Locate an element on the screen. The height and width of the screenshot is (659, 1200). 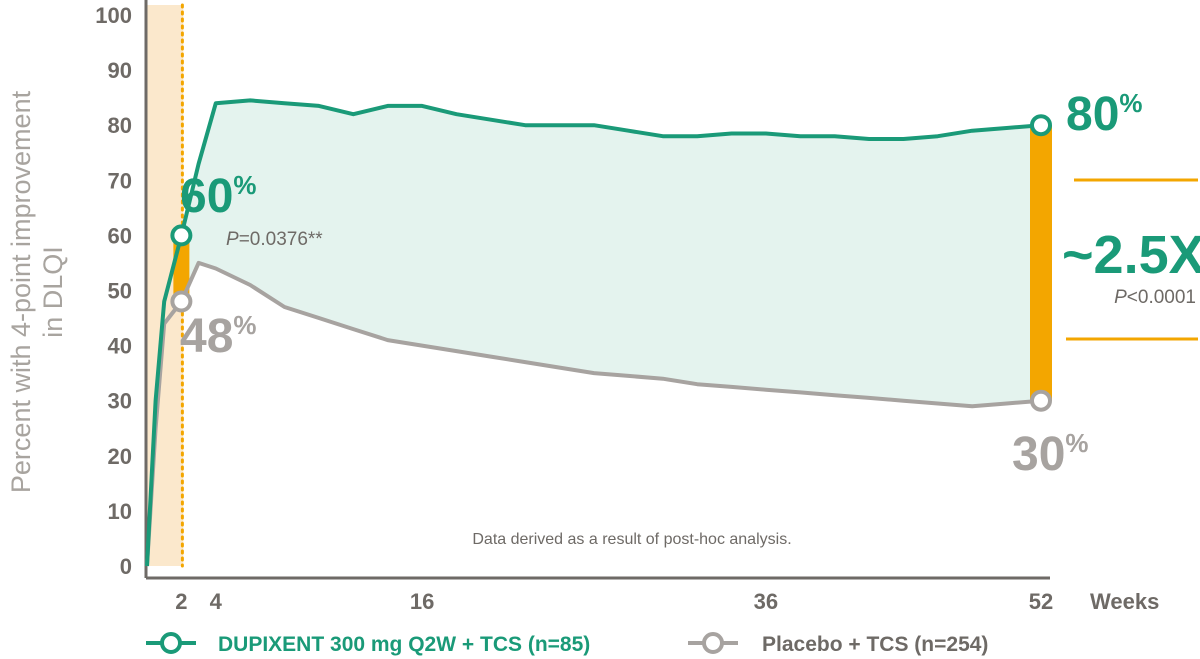
y-axis-label-line1: Percent with 4-point improvement is located at coordinates (21, 291).